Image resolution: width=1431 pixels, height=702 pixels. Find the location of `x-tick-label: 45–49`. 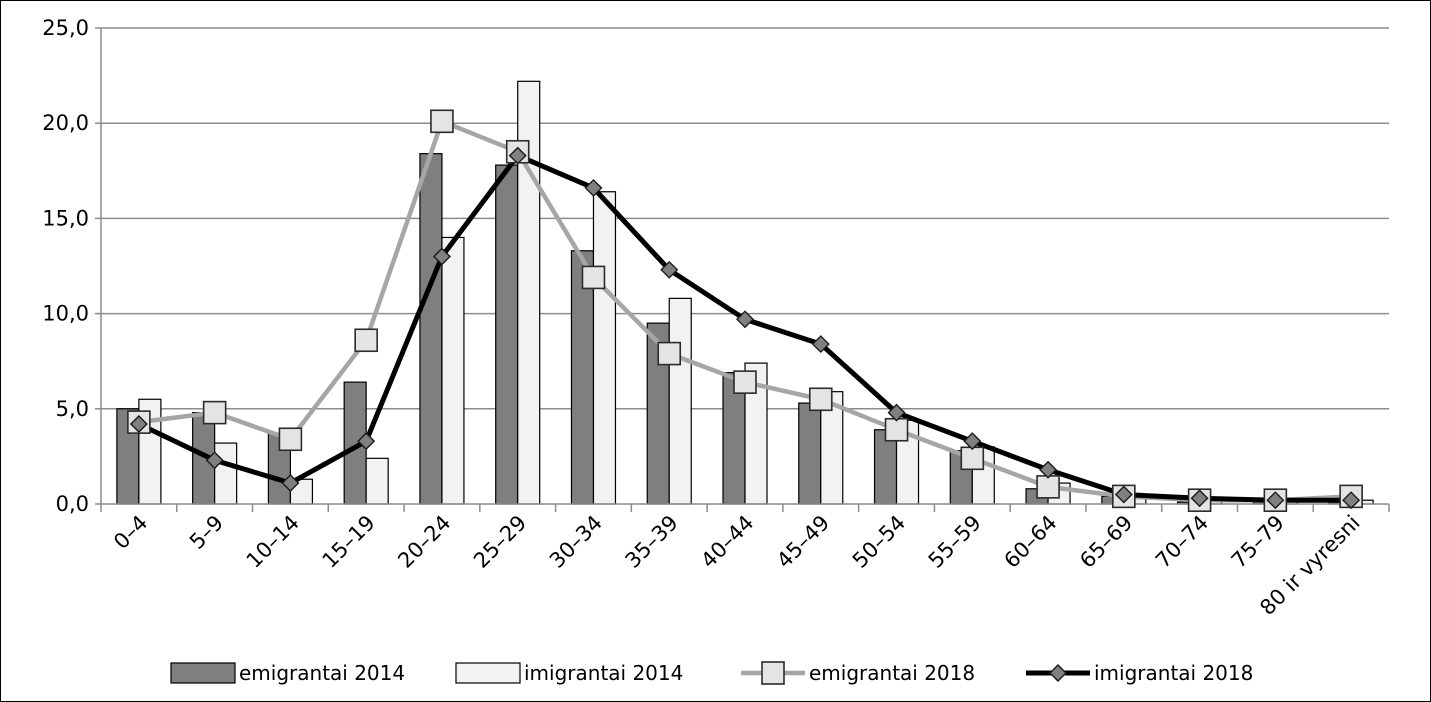

x-tick-label: 45–49 is located at coordinates (803, 542).